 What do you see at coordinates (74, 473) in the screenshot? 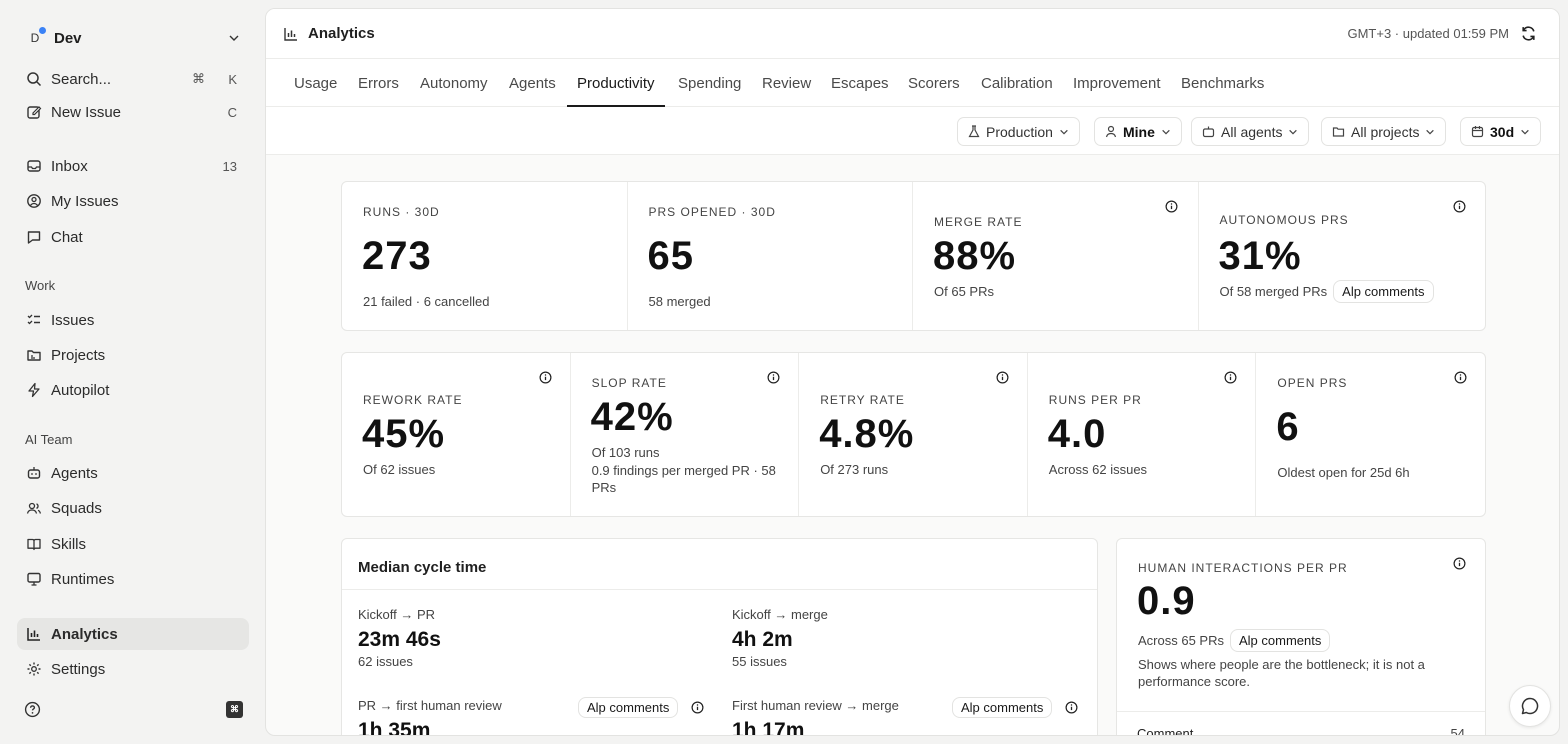
I see `sidebar-item-label: Agents` at bounding box center [74, 473].